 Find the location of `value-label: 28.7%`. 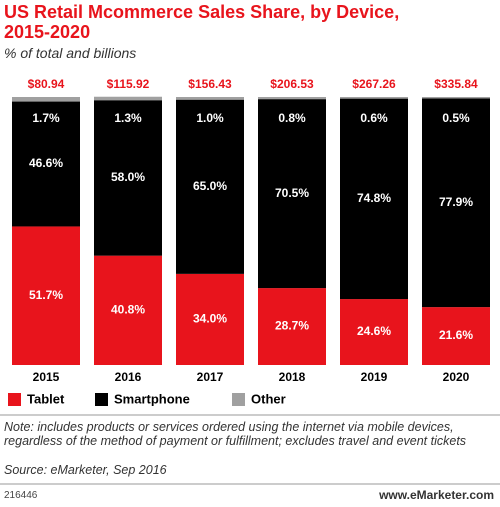

value-label: 28.7% is located at coordinates (292, 326).